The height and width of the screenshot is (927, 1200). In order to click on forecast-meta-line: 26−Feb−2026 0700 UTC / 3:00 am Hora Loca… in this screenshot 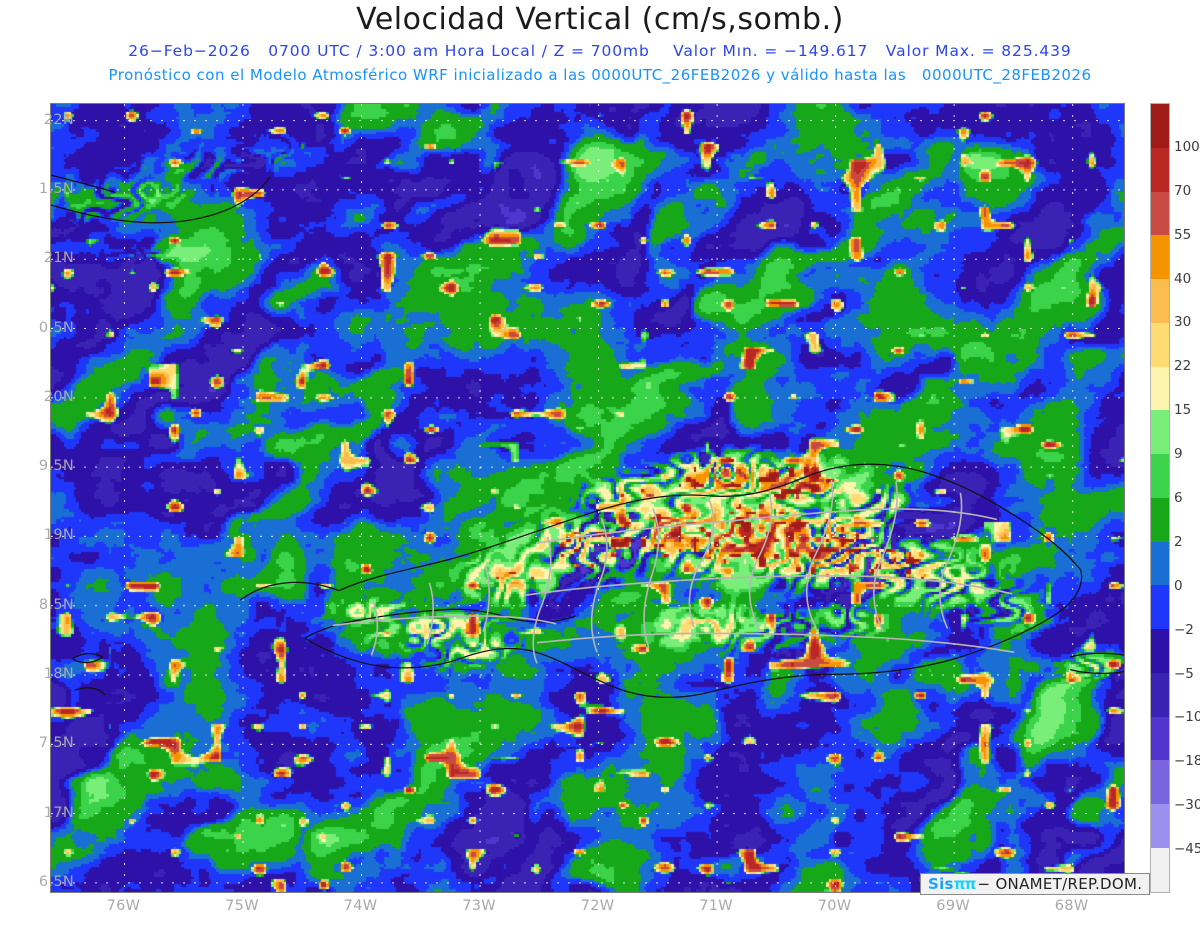, I will do `click(600, 51)`.